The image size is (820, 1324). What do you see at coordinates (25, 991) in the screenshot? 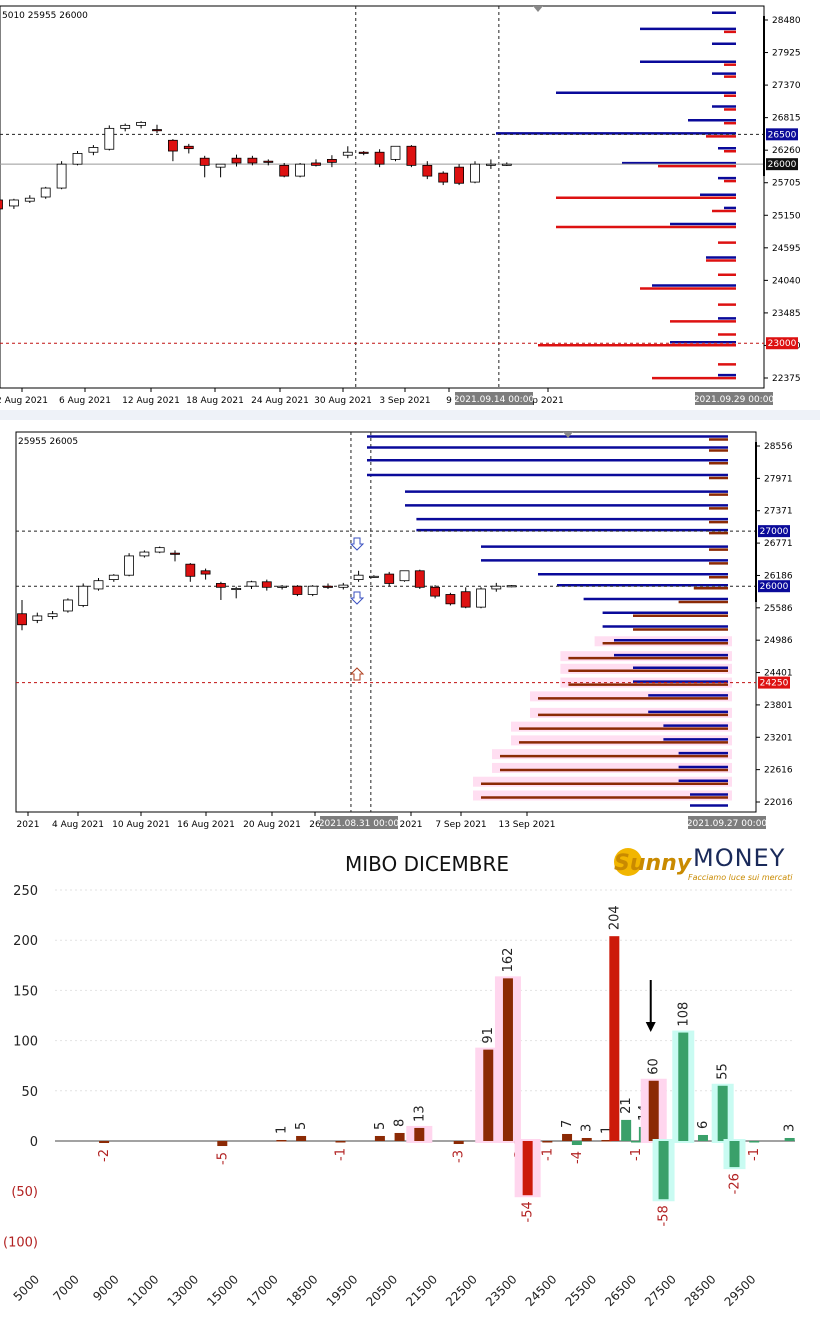
I see `y-tick-label: 150` at bounding box center [25, 991].